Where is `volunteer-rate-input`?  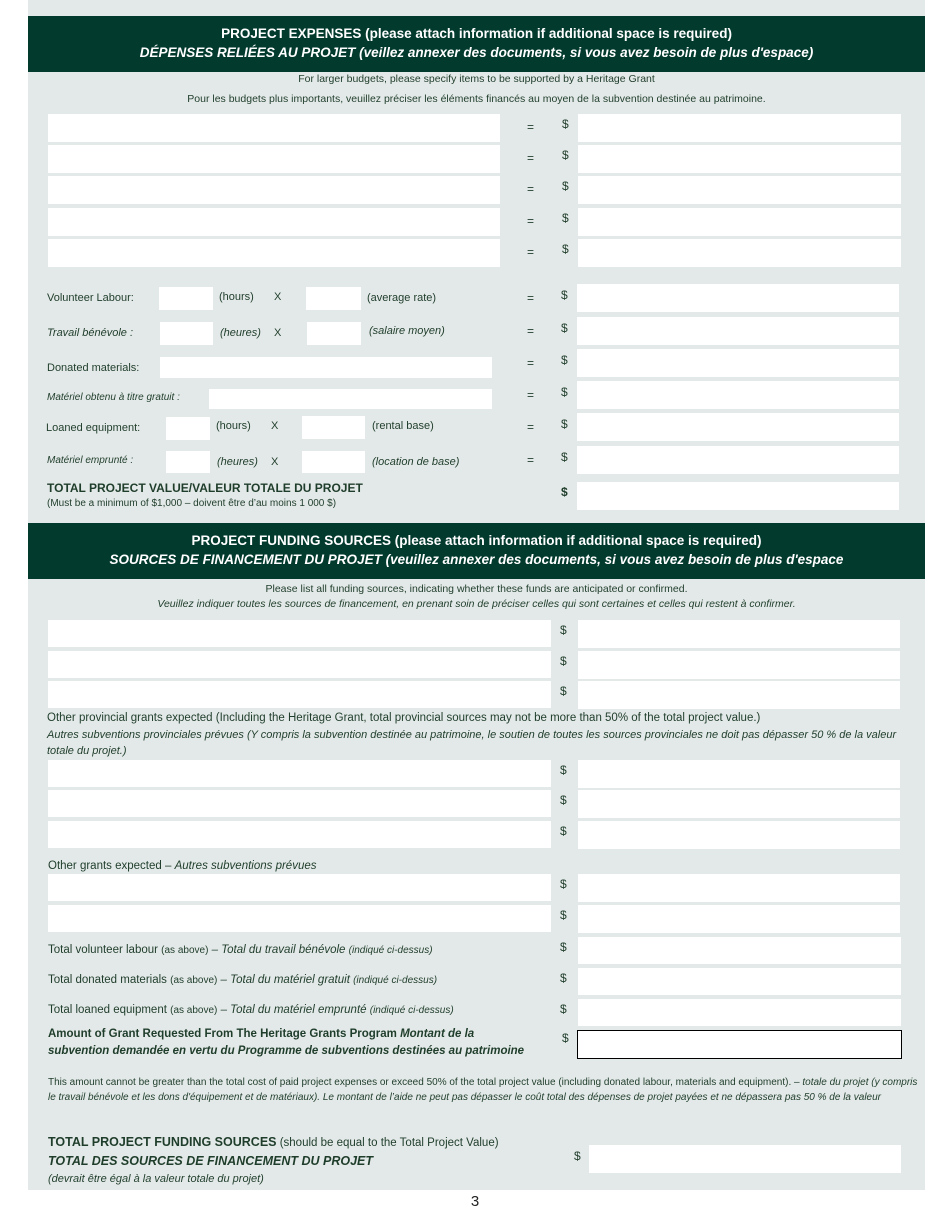
volunteer-rate-input is located at coordinates (333, 298).